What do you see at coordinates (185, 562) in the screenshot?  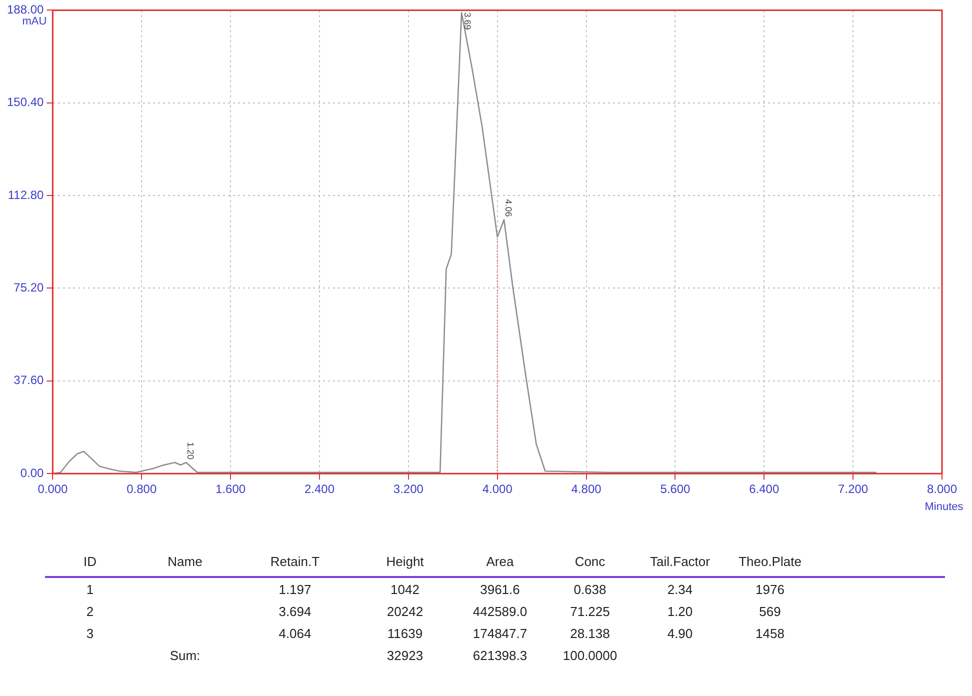 I see `category-label: Name` at bounding box center [185, 562].